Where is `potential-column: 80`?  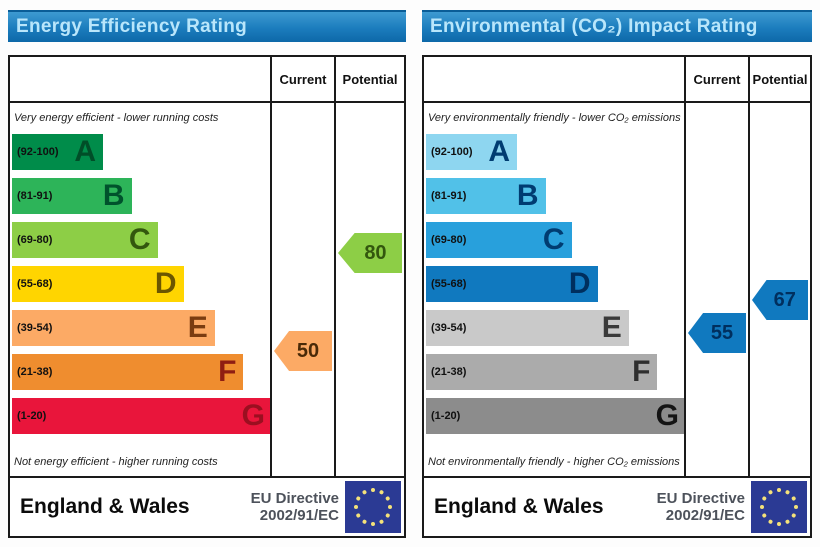 potential-column: 80 is located at coordinates (369, 289).